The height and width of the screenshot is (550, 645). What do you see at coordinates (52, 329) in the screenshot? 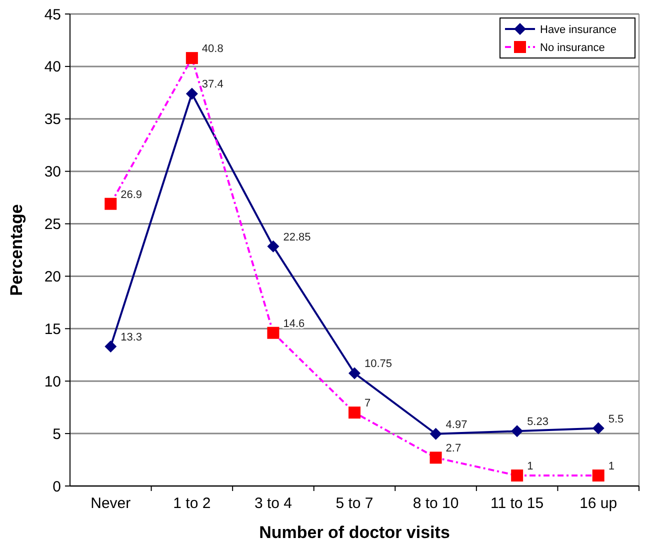
I see `y-tick-label: 15` at bounding box center [52, 329].